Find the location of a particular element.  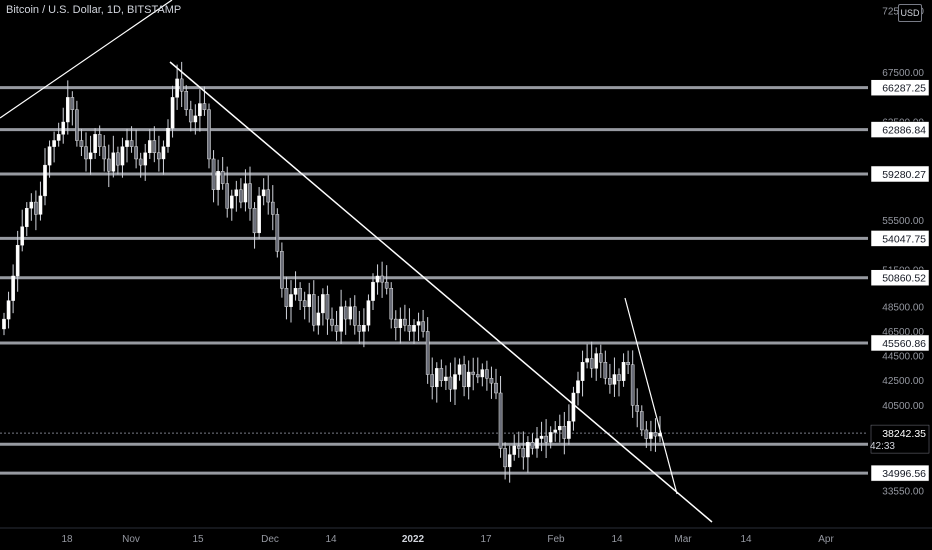

level-label: 62886.84 is located at coordinates (904, 131).